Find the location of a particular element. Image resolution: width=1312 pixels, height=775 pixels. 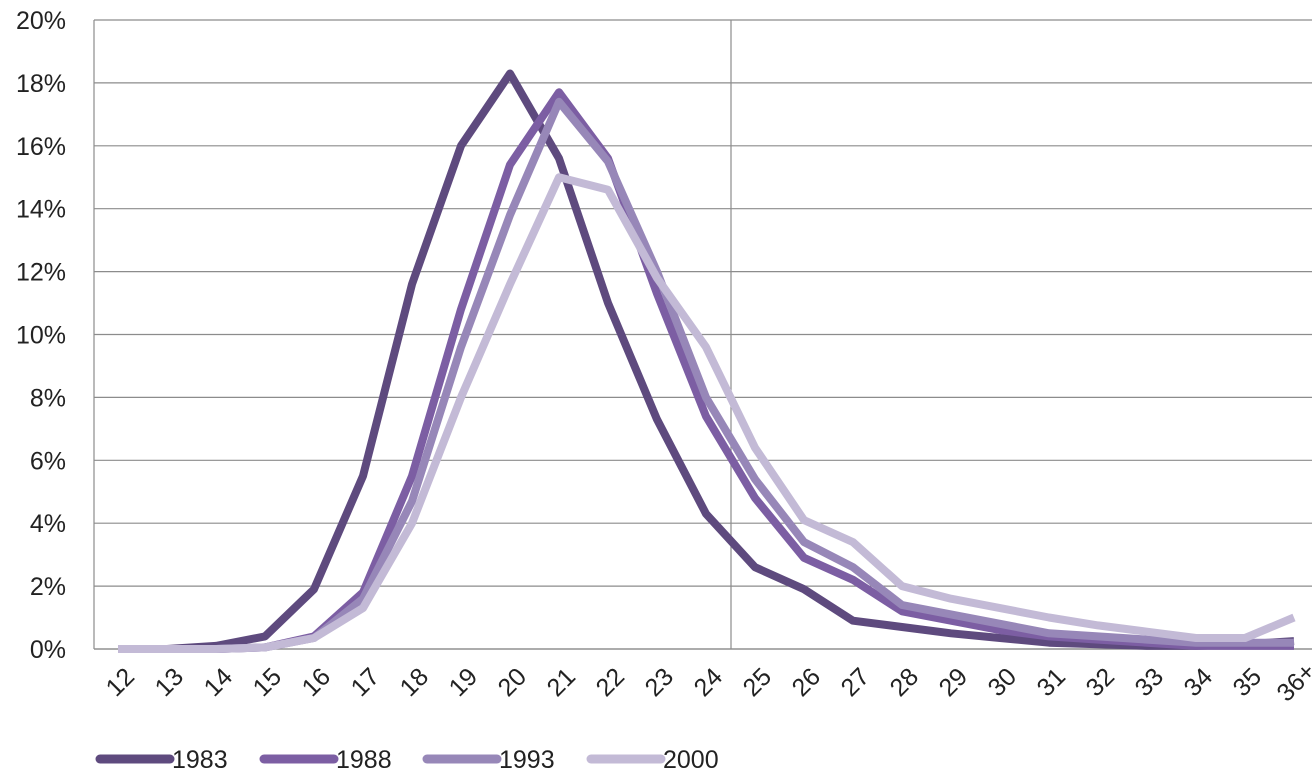

y-tick-label: 2% is located at coordinates (48, 587).